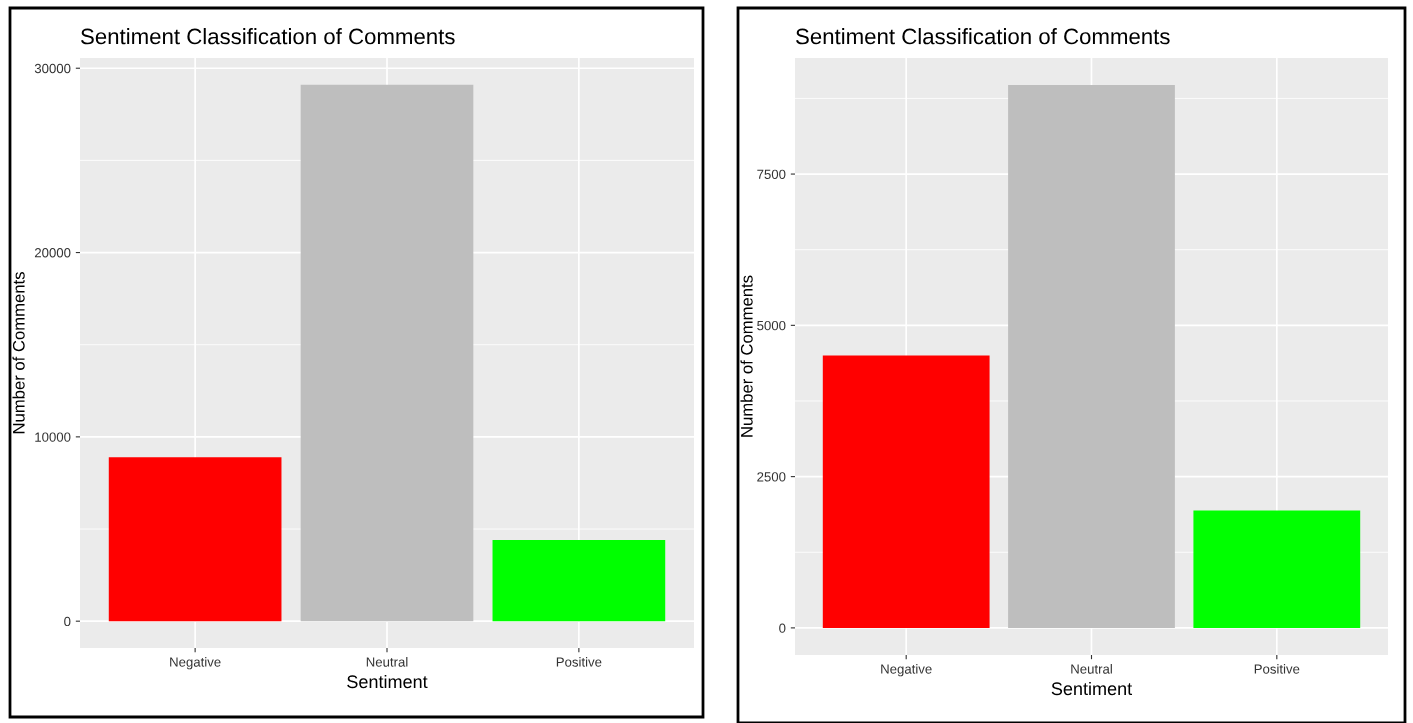  What do you see at coordinates (771, 325) in the screenshot?
I see `y-tick-label: 5000` at bounding box center [771, 325].